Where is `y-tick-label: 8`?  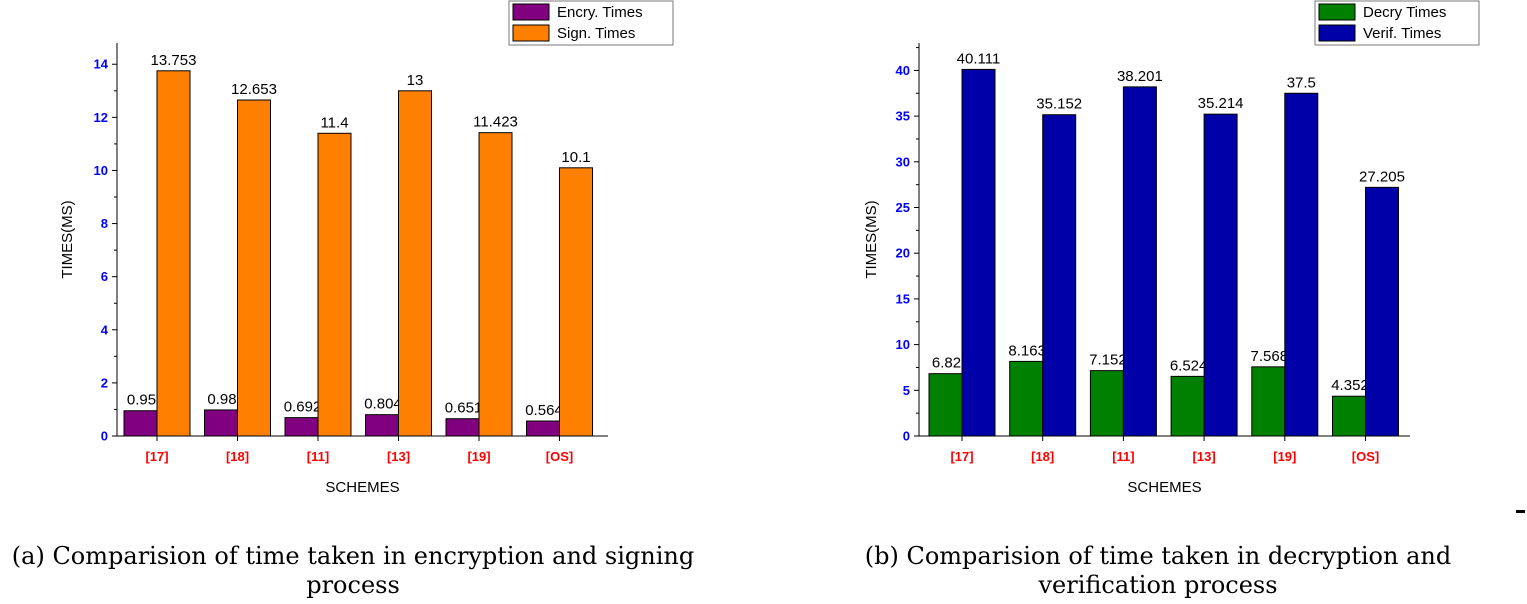
y-tick-label: 8 is located at coordinates (104, 223).